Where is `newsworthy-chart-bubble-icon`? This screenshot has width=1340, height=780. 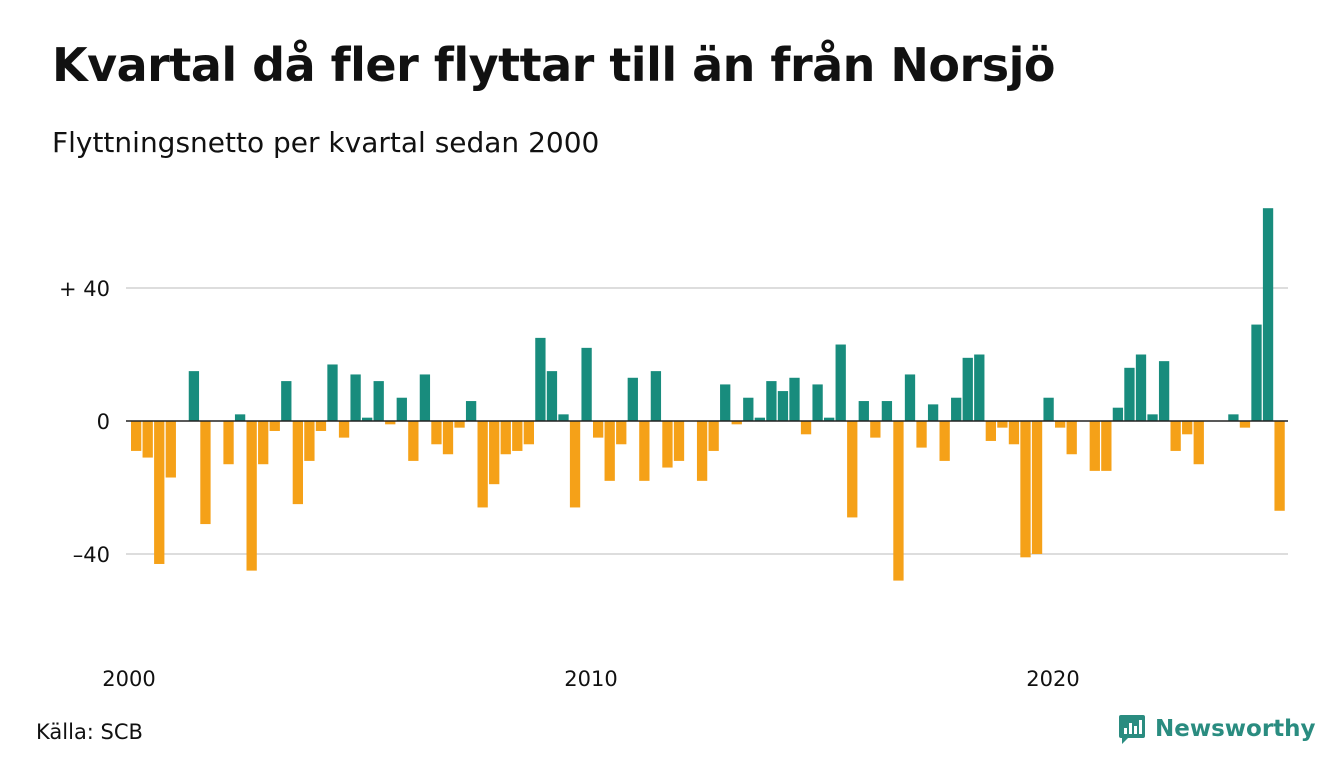
newsworthy-chart-bubble-icon is located at coordinates (1132, 729).